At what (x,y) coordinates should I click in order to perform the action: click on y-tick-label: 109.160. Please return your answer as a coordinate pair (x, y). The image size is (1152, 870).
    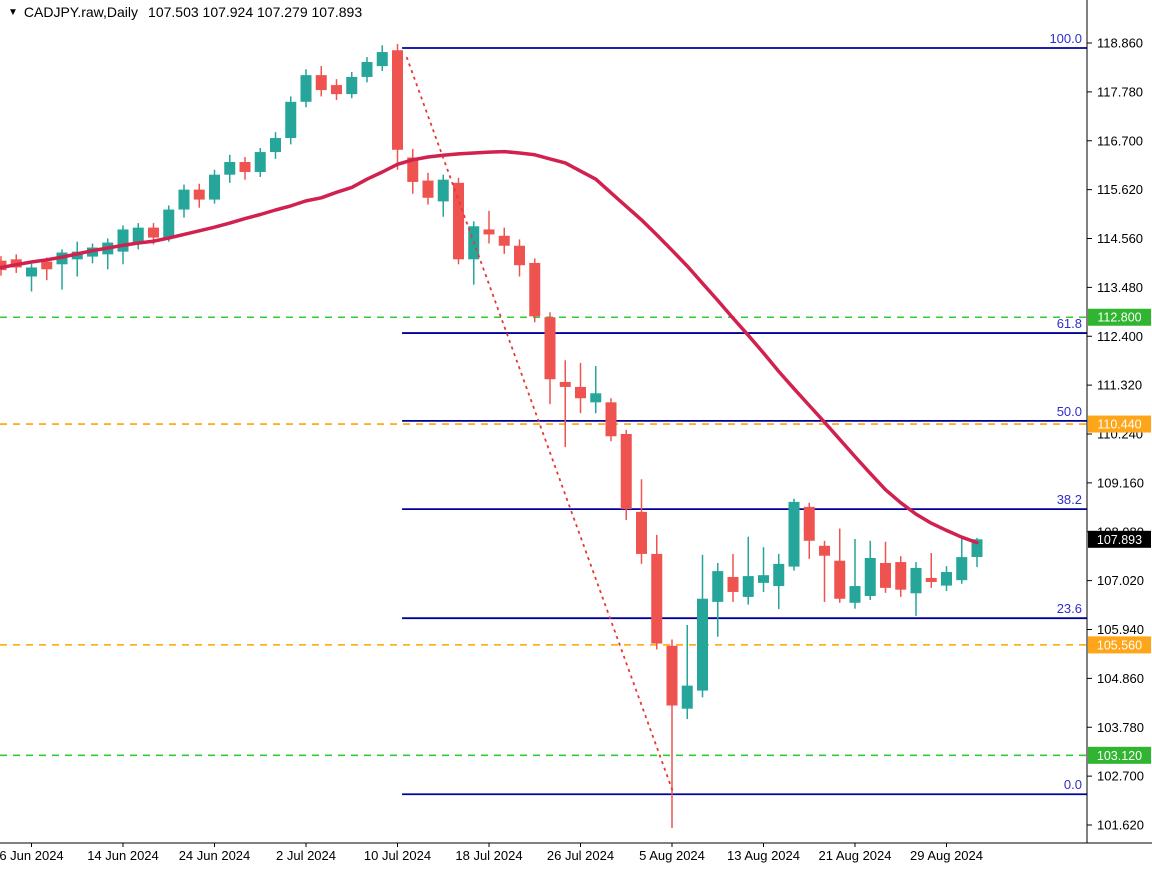
    Looking at the image, I should click on (1120, 482).